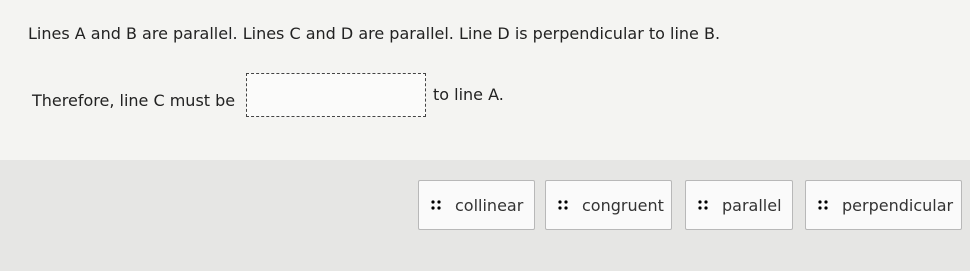  I want to click on option-tile: parallel, so click(739, 205).